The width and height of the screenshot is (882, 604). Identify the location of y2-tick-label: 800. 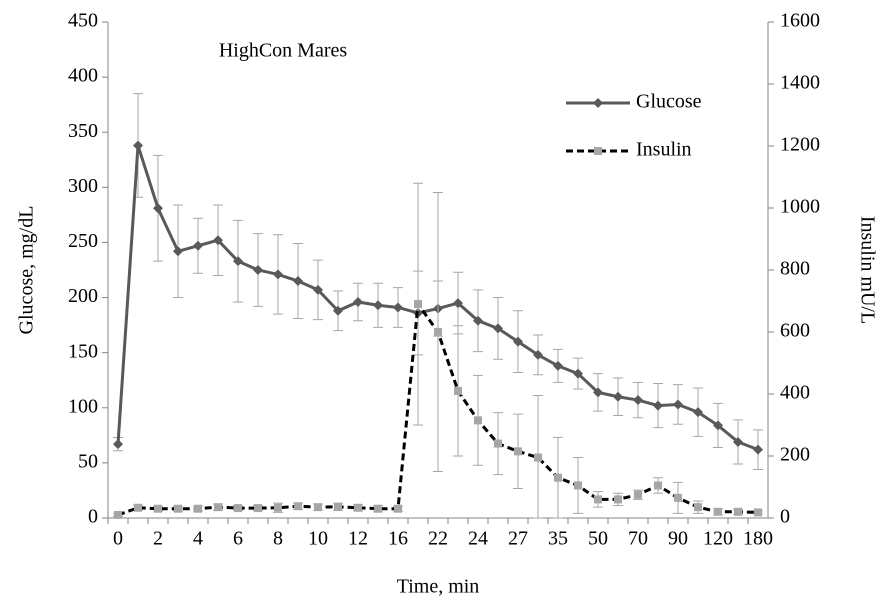
(795, 269).